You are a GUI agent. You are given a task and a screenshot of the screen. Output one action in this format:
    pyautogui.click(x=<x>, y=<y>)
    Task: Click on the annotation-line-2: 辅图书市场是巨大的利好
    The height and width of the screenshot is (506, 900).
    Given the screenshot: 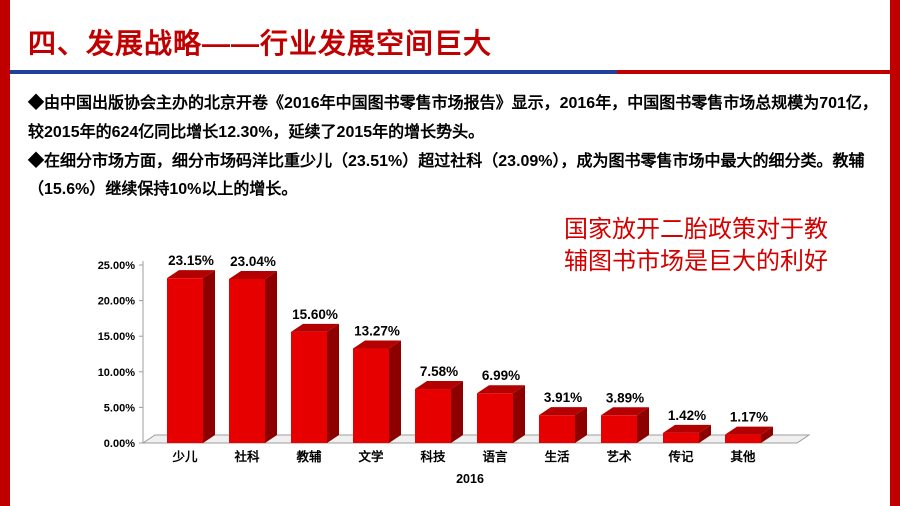 What is the action you would take?
    pyautogui.click(x=696, y=262)
    